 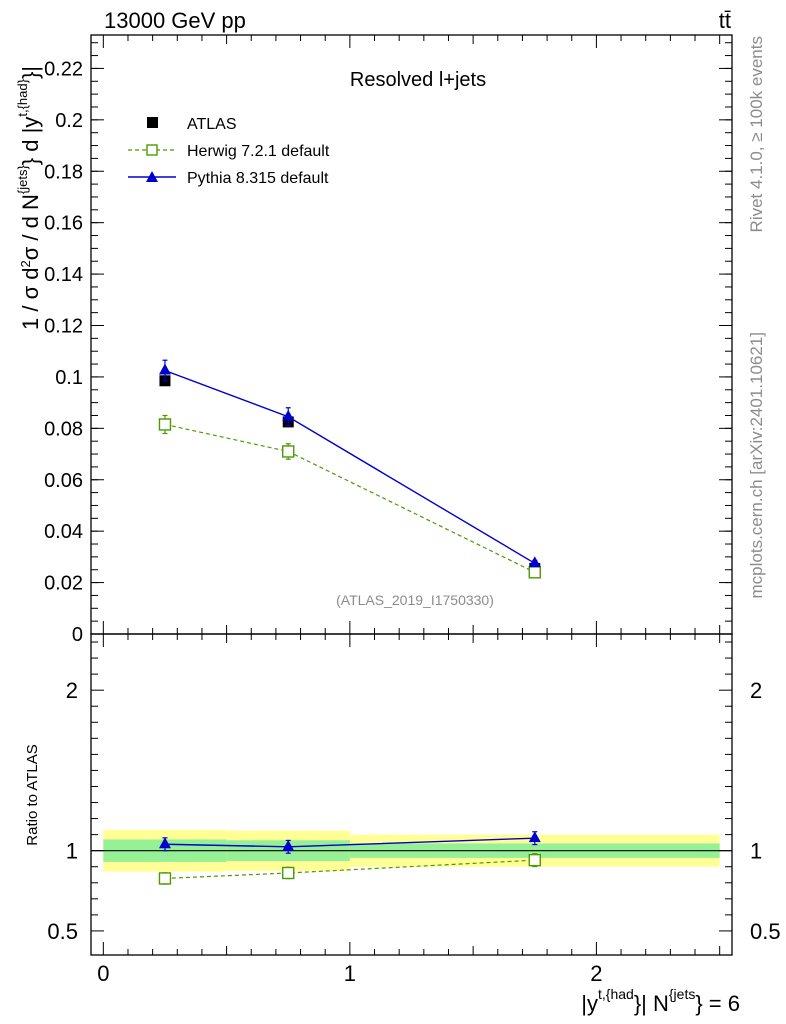 I want to click on energy-label: 13000 GeV pp, so click(x=175, y=20).